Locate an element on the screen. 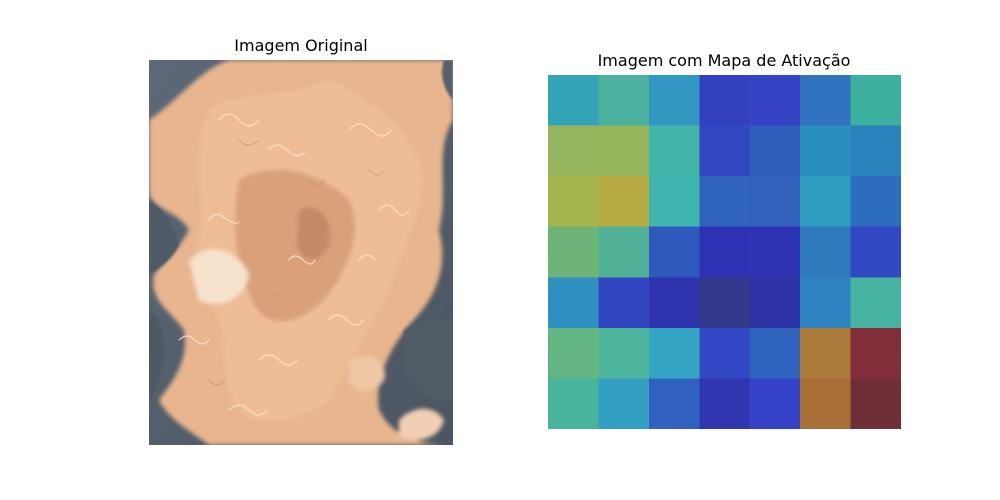  activation-map-title: Imagem com Mapa de Ativação is located at coordinates (724, 60).